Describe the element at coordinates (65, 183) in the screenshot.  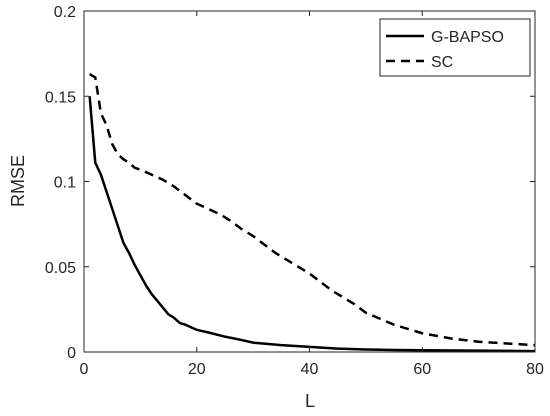
I see `y-tick-label: 0.1` at that location.